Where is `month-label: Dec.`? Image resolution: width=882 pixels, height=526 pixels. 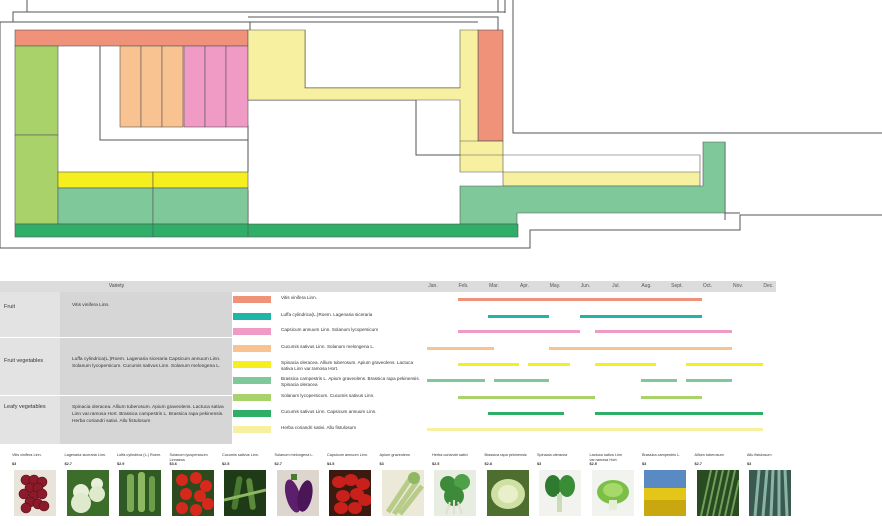 month-label: Dec. is located at coordinates (768, 286).